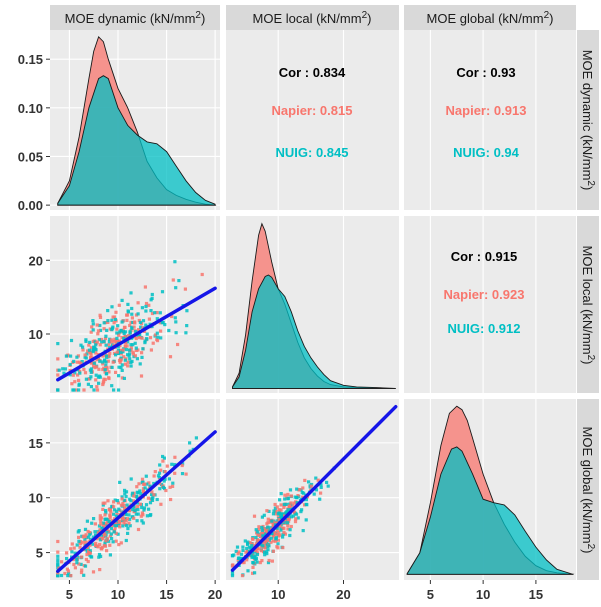  What do you see at coordinates (483, 594) in the screenshot?
I see `x-tick-label-global: 10` at bounding box center [483, 594].